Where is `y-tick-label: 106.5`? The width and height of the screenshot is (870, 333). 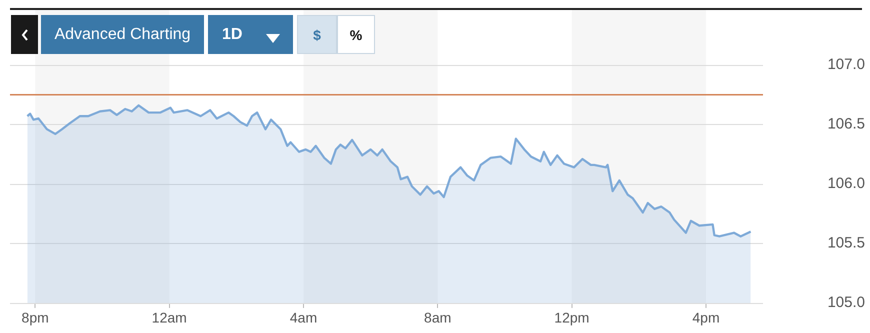 y-tick-label: 106.5 is located at coordinates (846, 124).